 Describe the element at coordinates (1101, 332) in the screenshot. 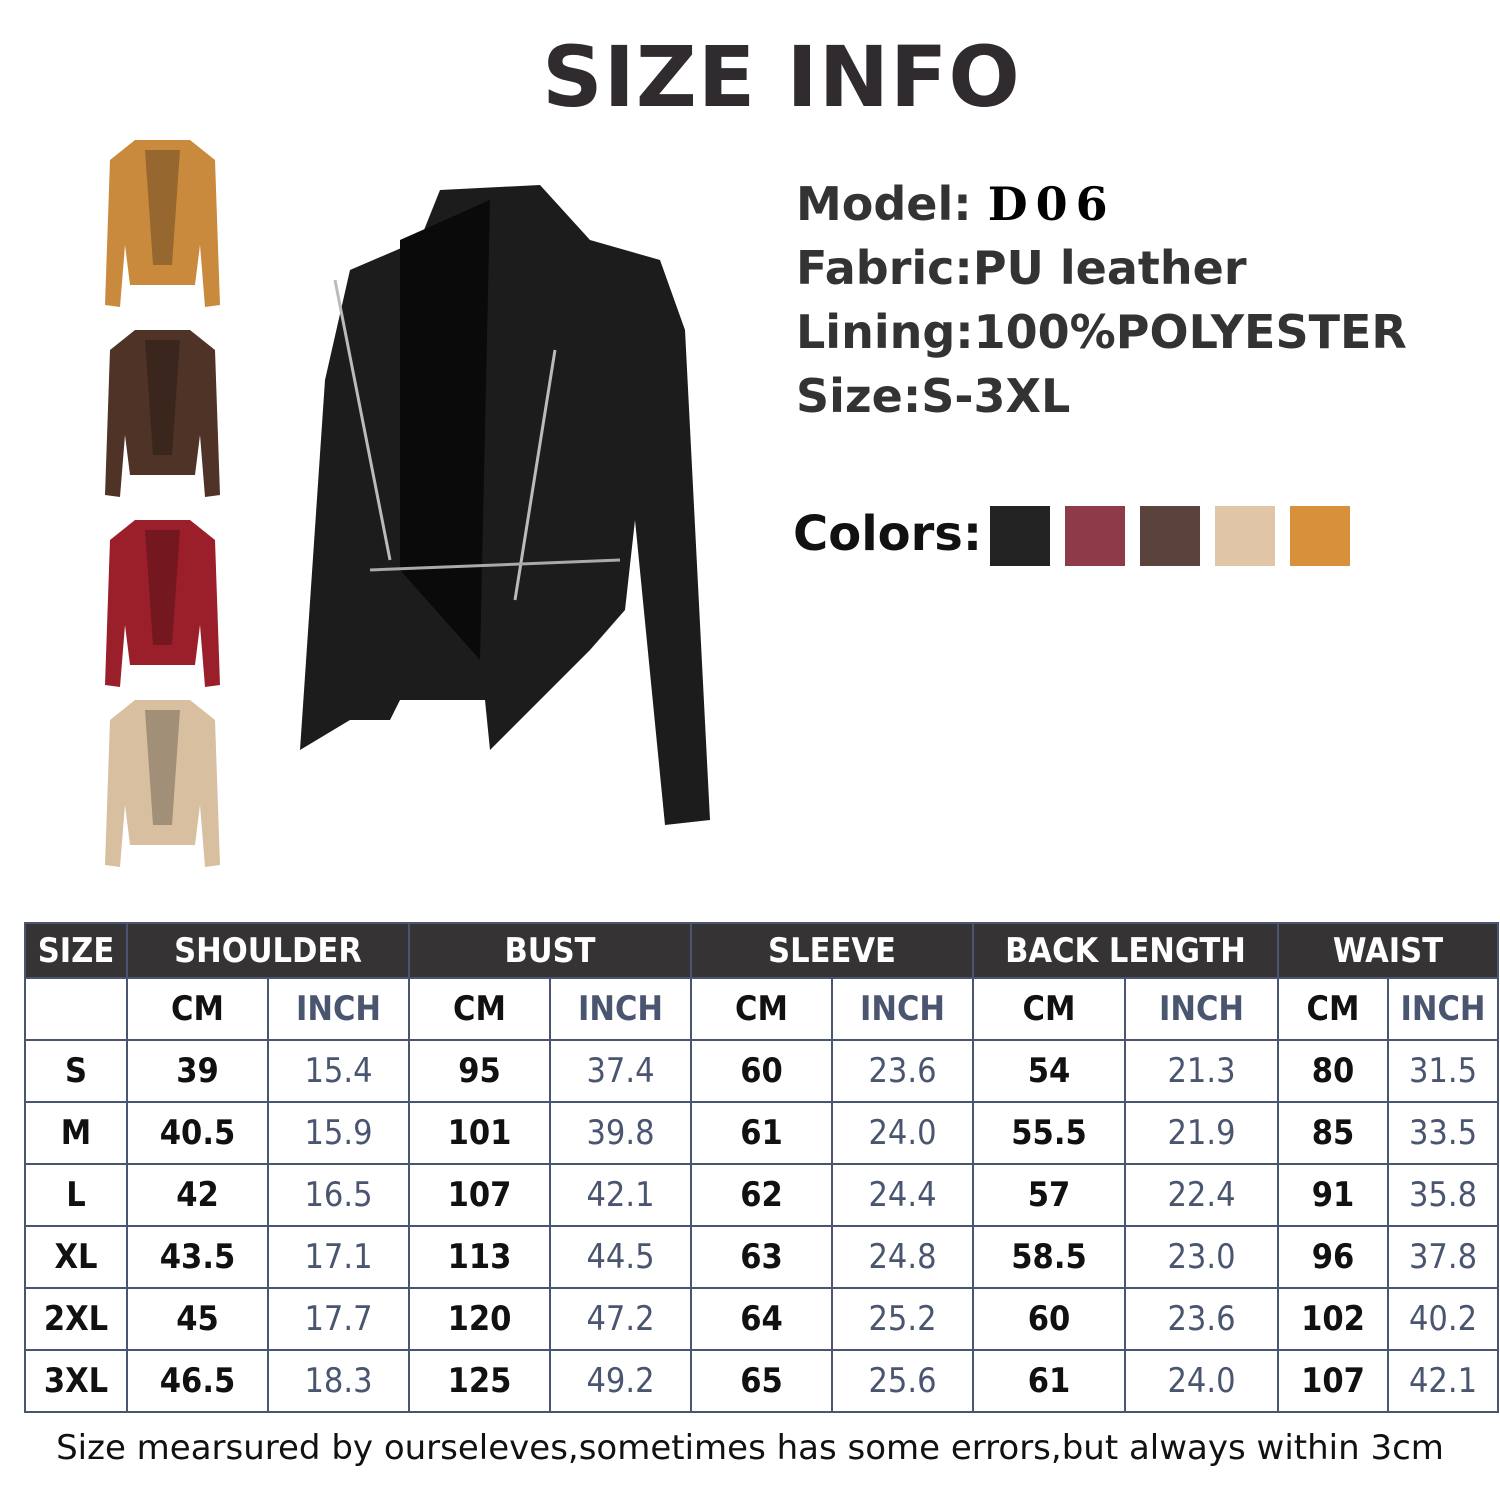

I see `lining-line: Lining:100%POLYESTER` at that location.